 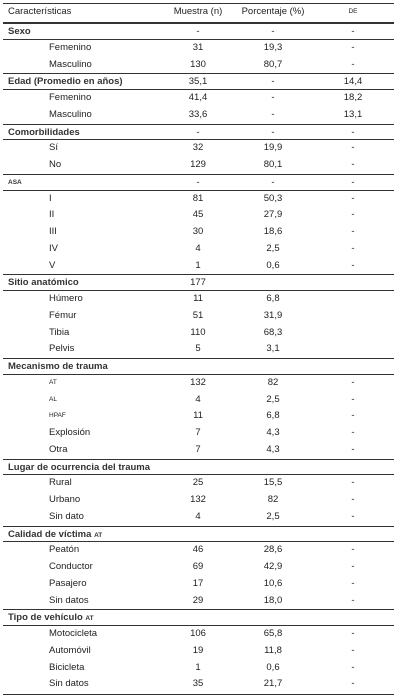 I want to click on cell: 14,4, so click(x=353, y=82).